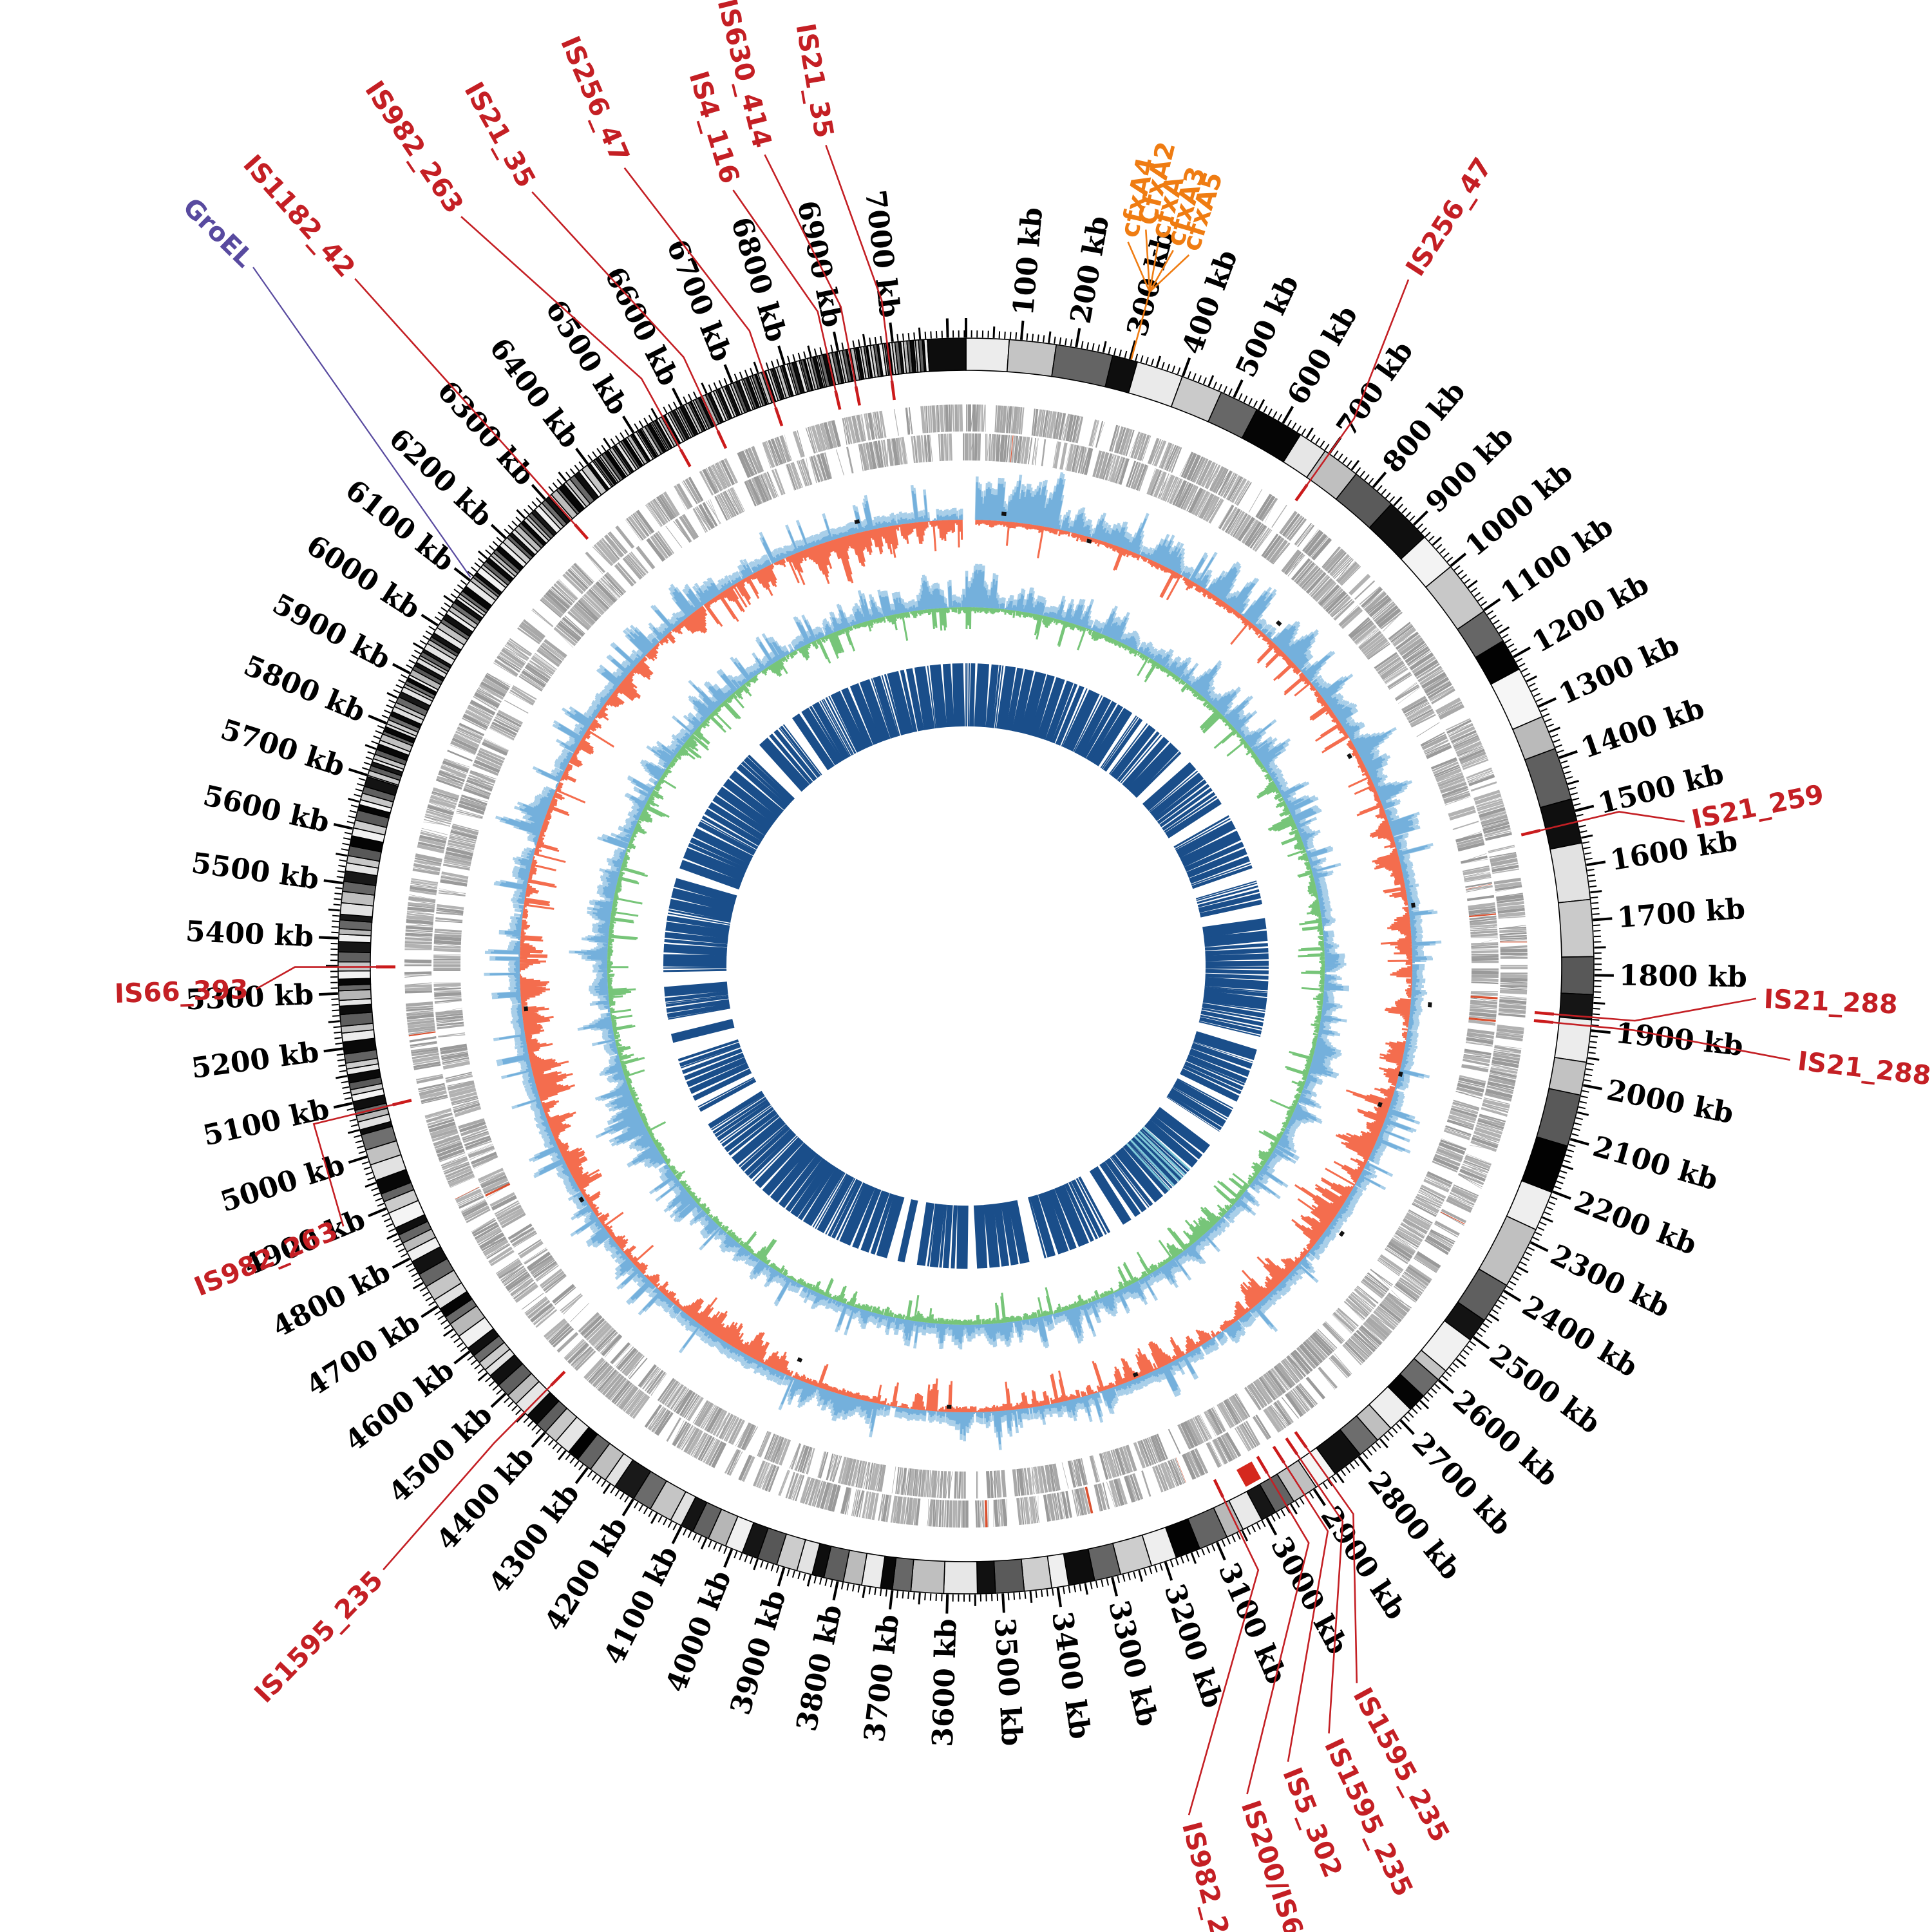 This screenshot has height=1932, width=1932. Describe the element at coordinates (266, 809) in the screenshot. I see `kb-tick-label: 5600 kb` at that location.